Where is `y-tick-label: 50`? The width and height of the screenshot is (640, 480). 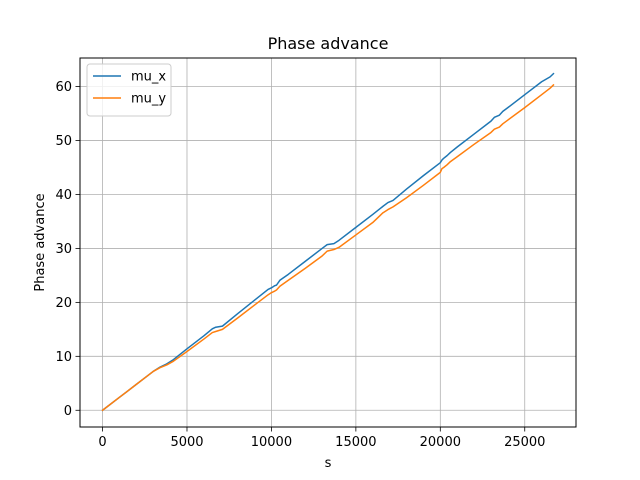 y-tick-label: 50 is located at coordinates (63, 141).